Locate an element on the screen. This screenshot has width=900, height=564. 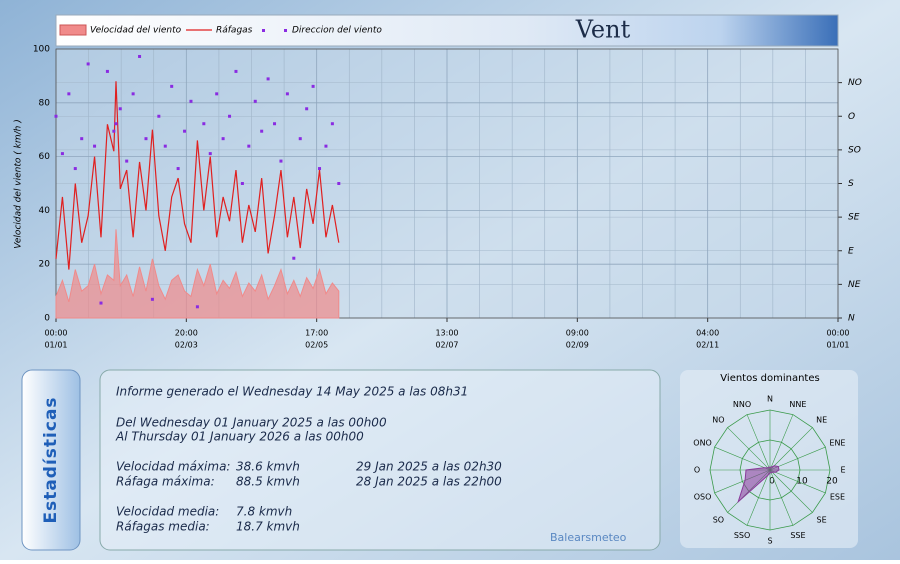
rose-direction-label: NE is located at coordinates (821, 419).